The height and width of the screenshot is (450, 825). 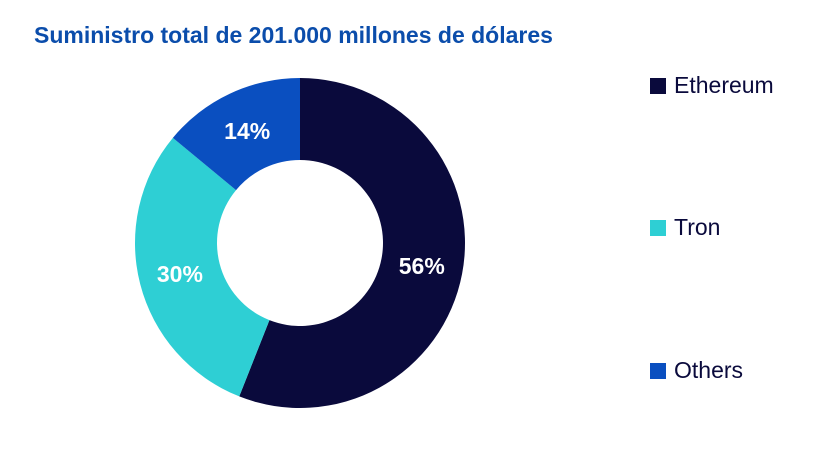 I want to click on legend-item-tron: Tron, so click(x=685, y=227).